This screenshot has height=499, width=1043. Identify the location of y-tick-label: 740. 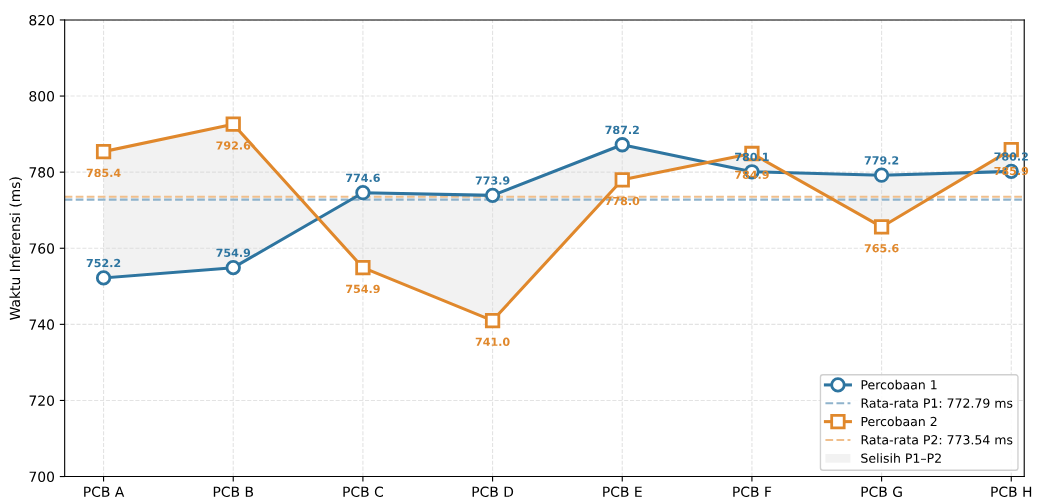
(42, 324).